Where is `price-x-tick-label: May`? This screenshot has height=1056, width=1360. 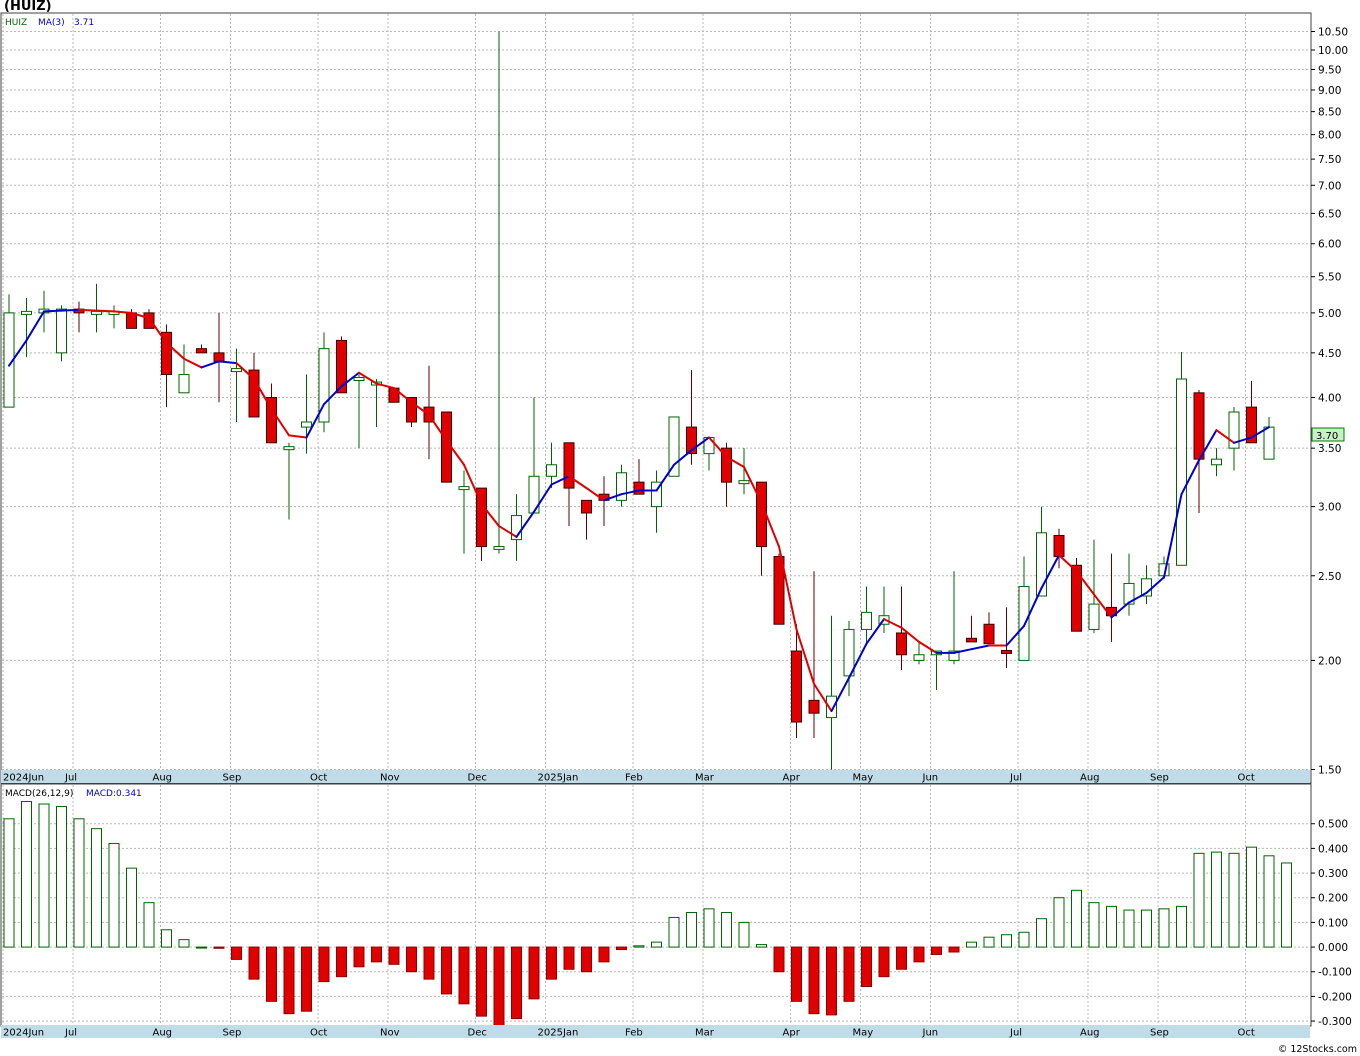
price-x-tick-label: May is located at coordinates (863, 778).